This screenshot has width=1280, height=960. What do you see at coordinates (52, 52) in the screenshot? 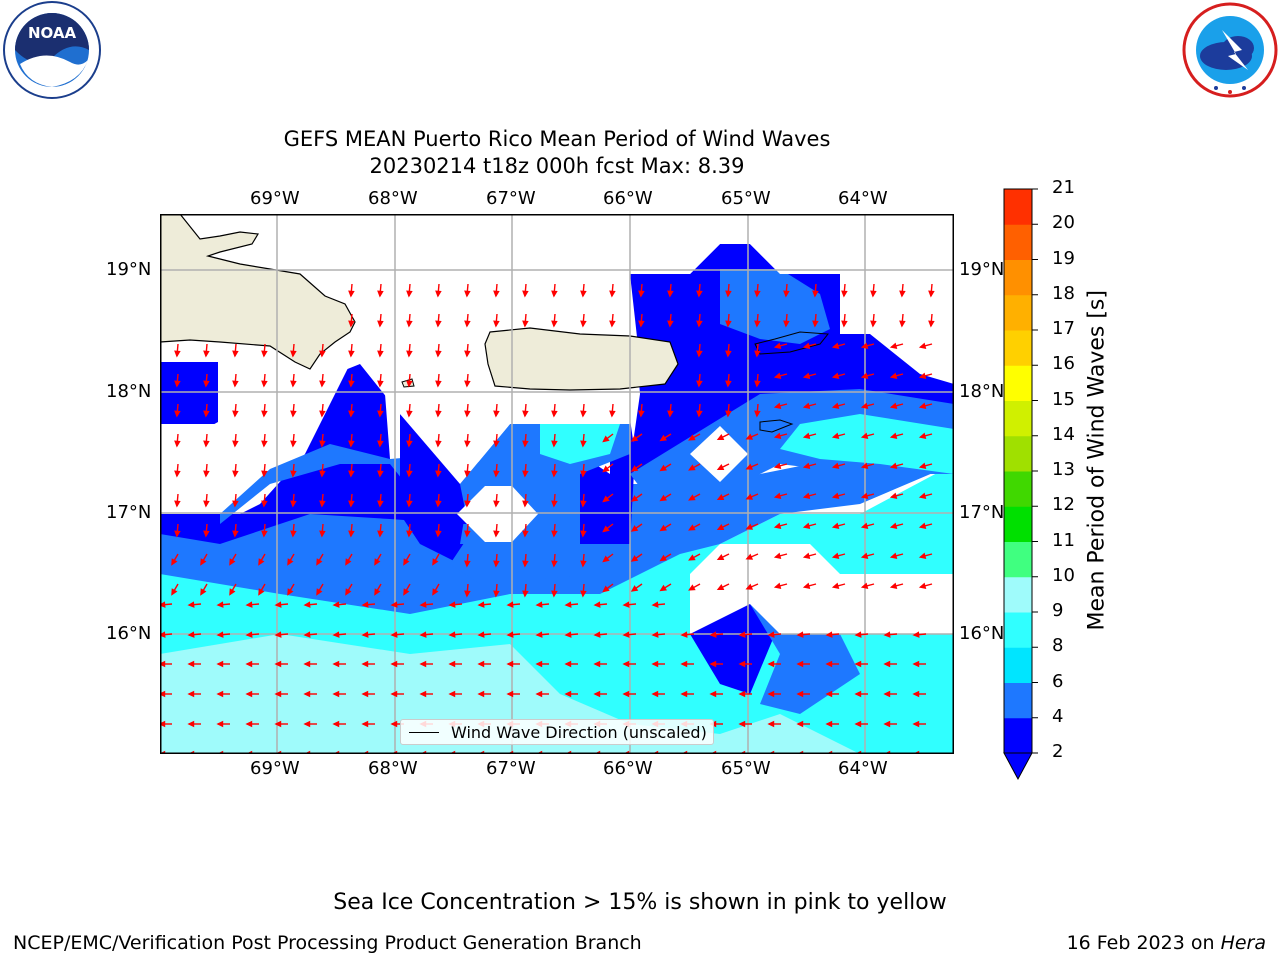
I see `noaa-logo: NOAA` at bounding box center [52, 52].